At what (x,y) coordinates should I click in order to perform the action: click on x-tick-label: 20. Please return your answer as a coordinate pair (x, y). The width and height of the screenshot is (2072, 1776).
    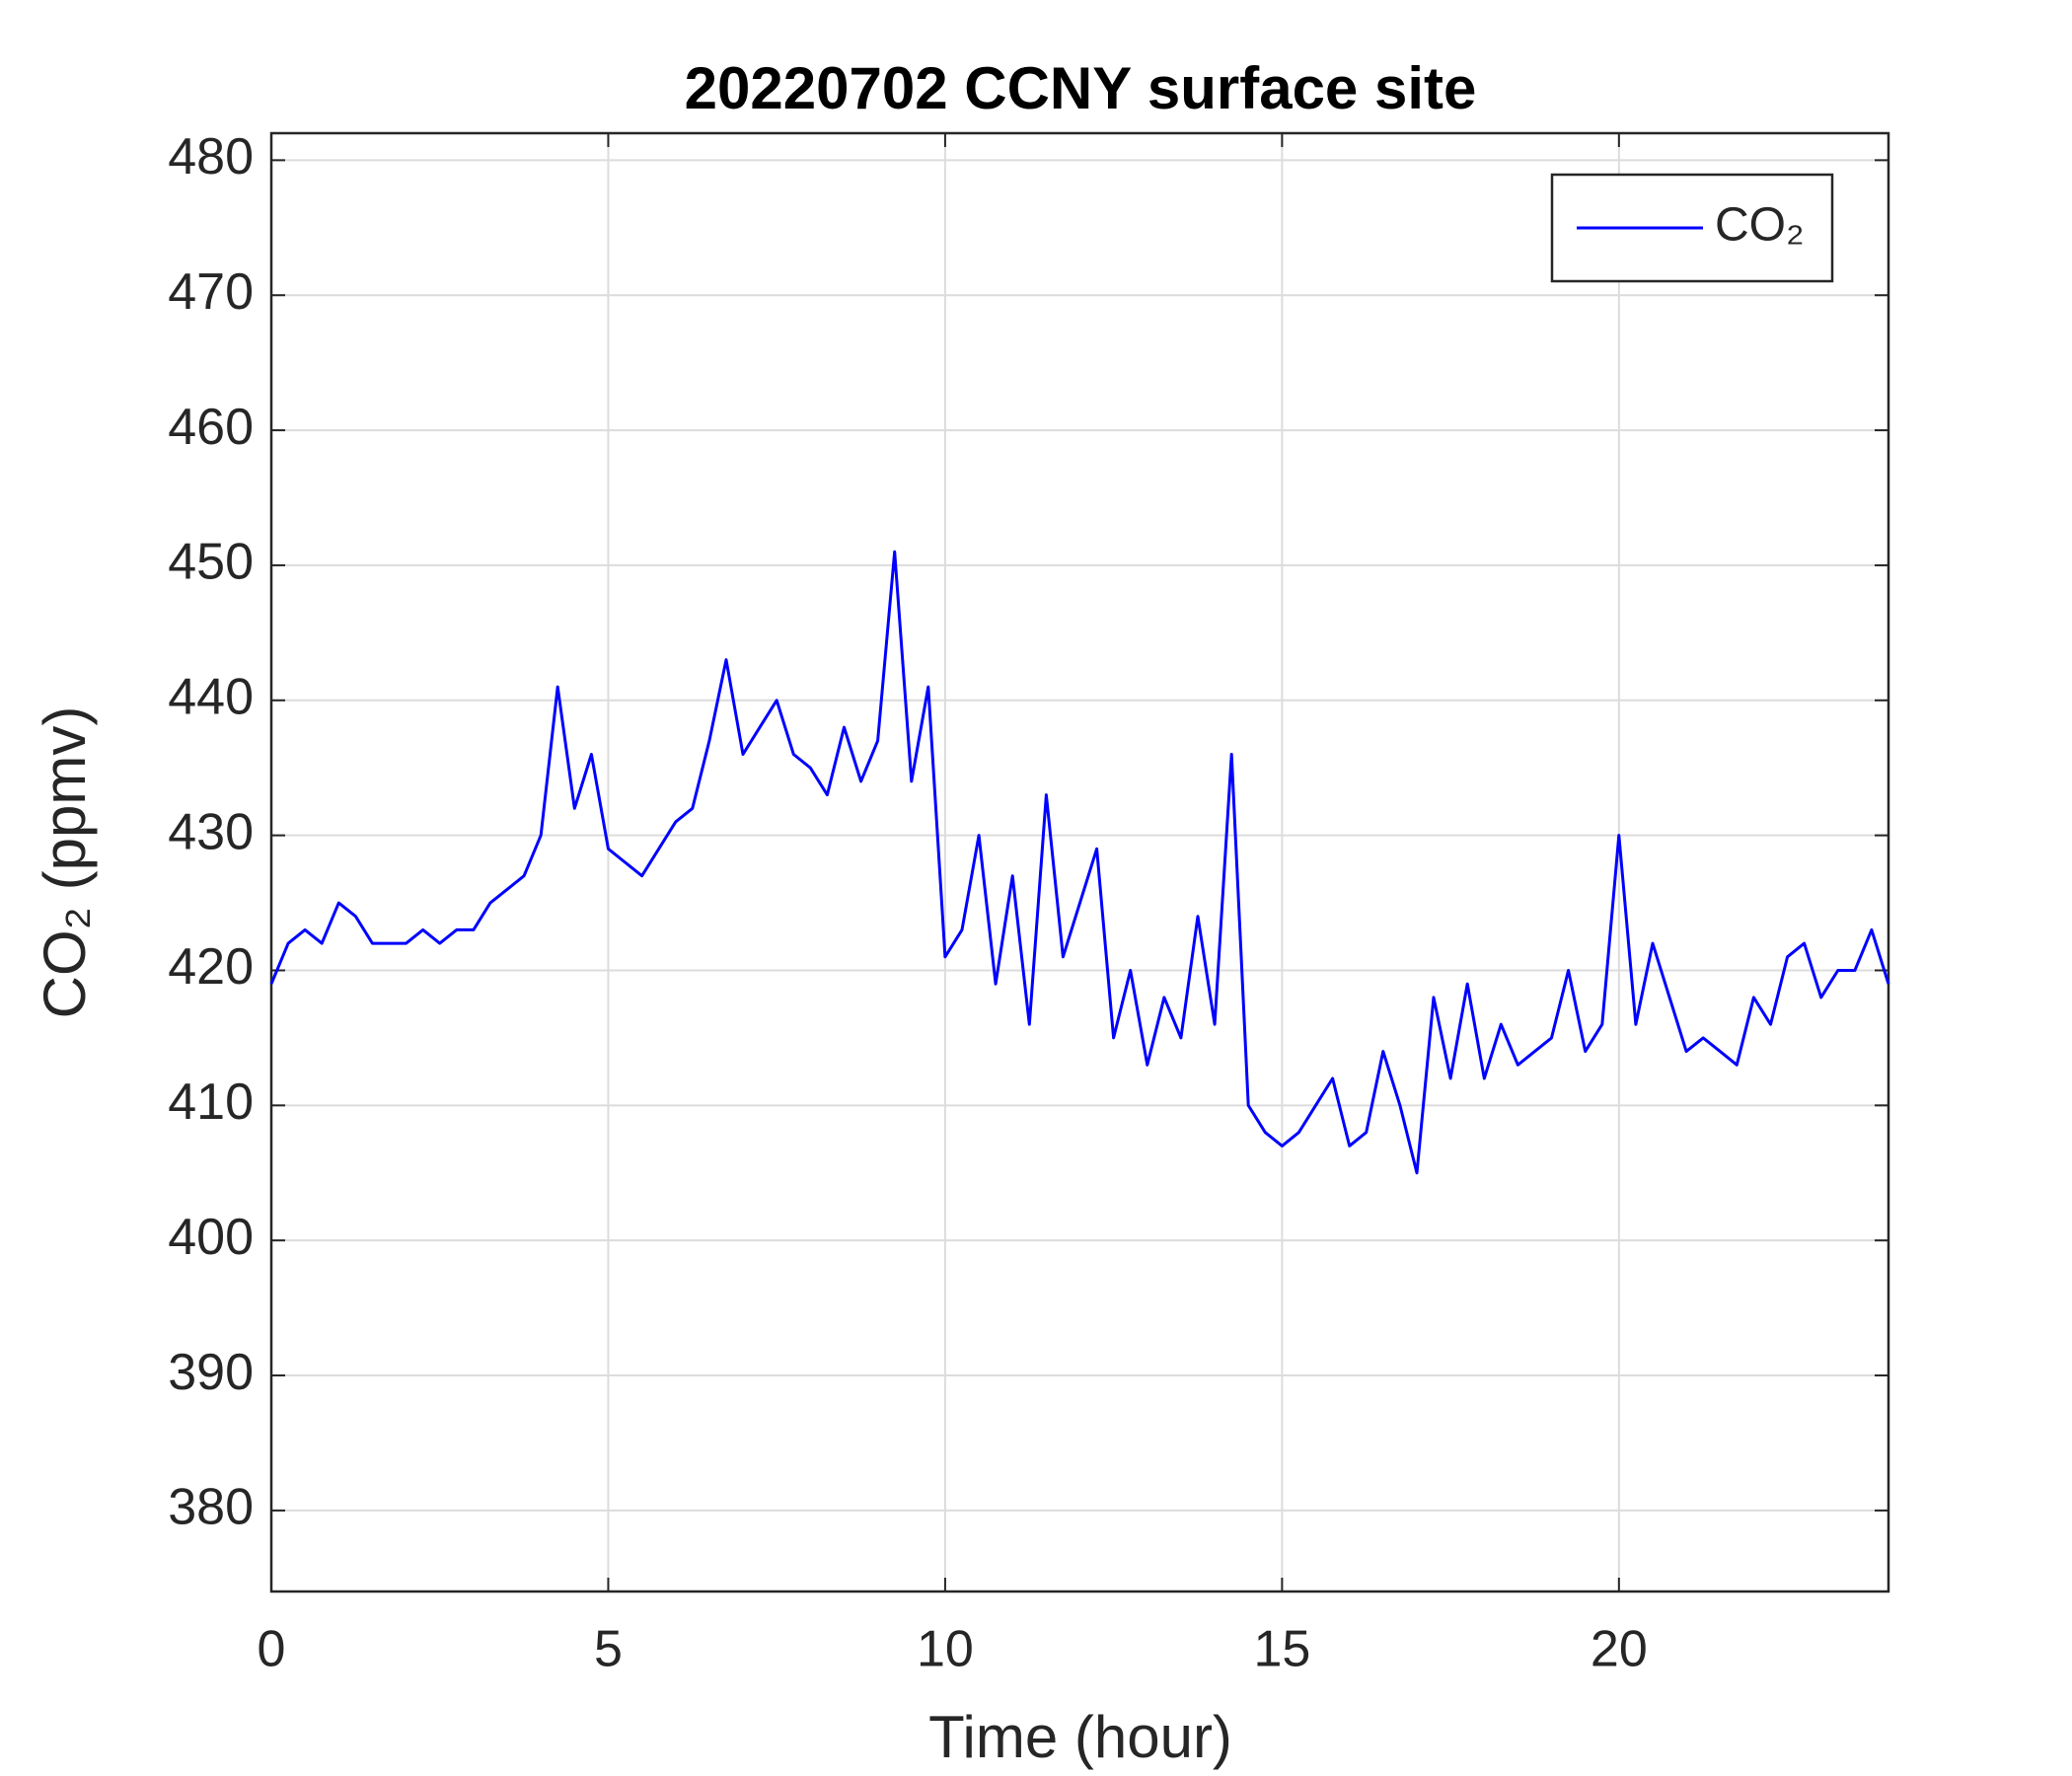
    Looking at the image, I should click on (1620, 1650).